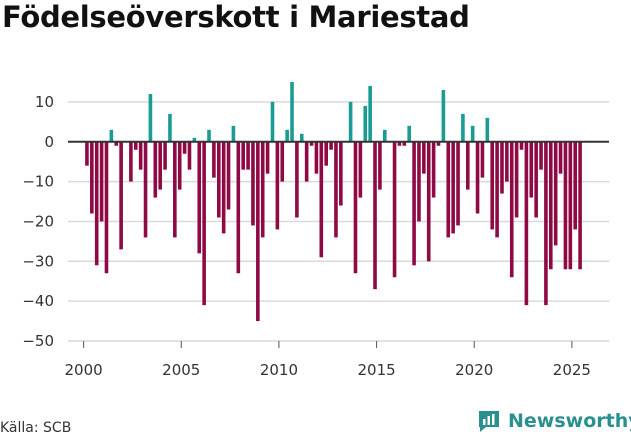 This screenshot has height=439, width=631. I want to click on x-tick-label: 2015, so click(376, 370).